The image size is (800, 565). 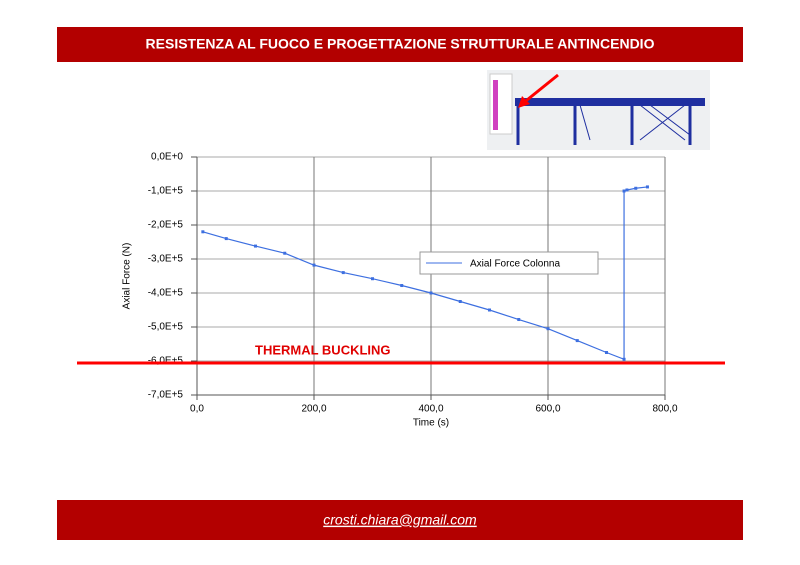 I want to click on legend-box, so click(x=509, y=263).